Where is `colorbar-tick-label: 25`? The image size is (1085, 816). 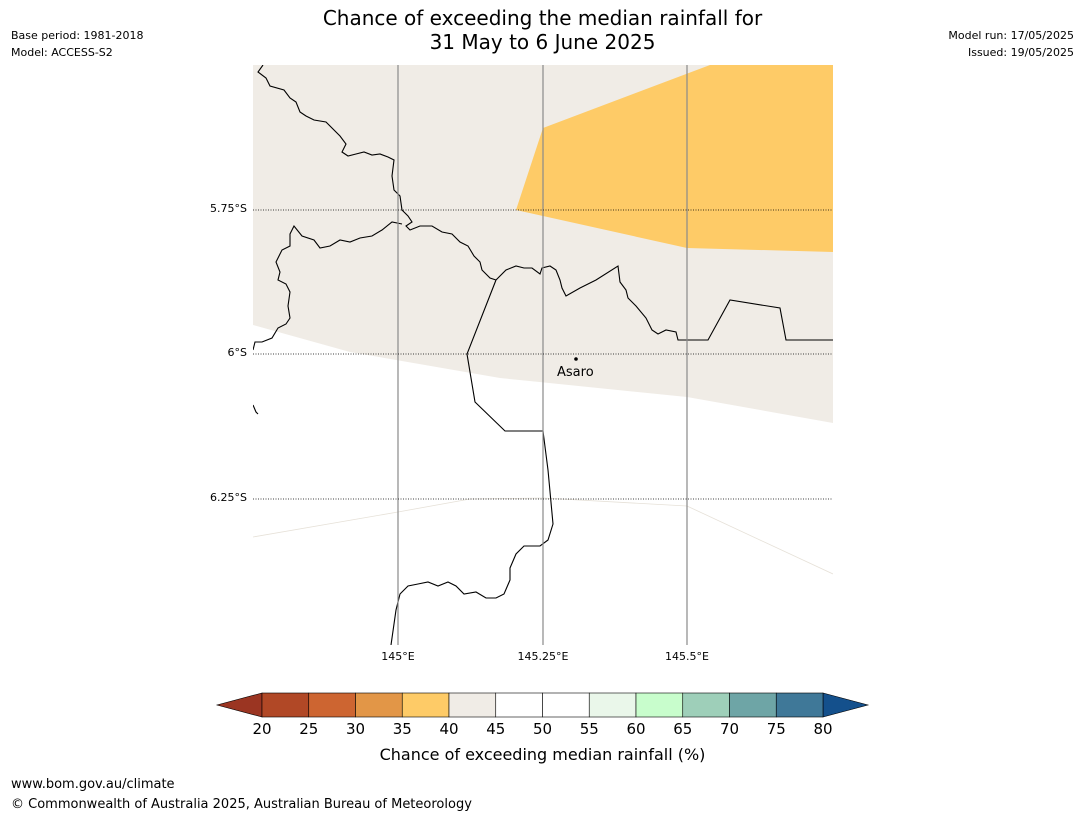 colorbar-tick-label: 25 is located at coordinates (309, 729).